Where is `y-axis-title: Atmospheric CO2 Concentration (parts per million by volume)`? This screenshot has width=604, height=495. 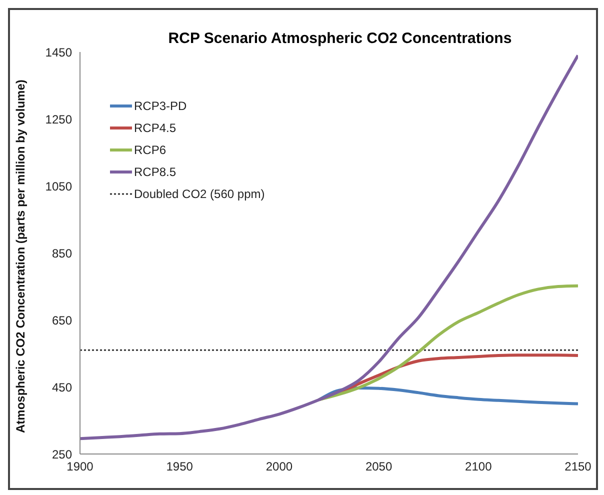
y-axis-title: Atmospheric CO2 Concentration (parts per million by volume) is located at coordinates (20, 256).